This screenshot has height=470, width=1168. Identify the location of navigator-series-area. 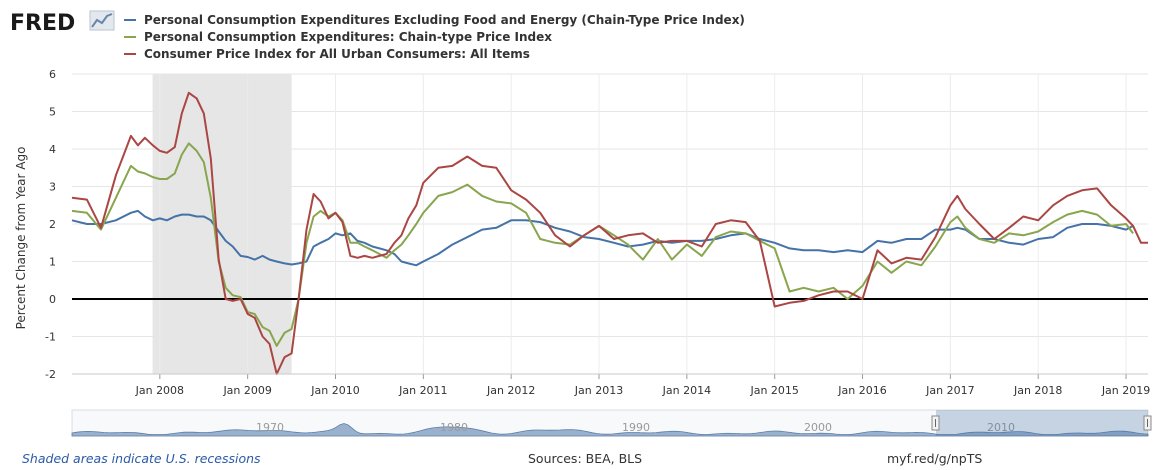
(610, 430).